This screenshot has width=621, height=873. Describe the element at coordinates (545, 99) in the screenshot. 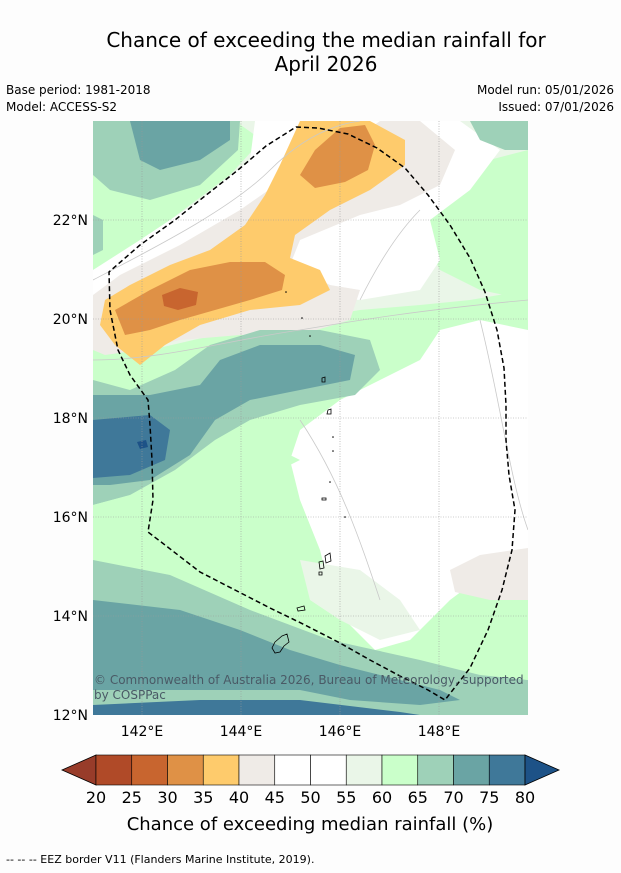

I see `meta-right: Model run: 05/01/2026 Issued: 07/01/2026` at that location.